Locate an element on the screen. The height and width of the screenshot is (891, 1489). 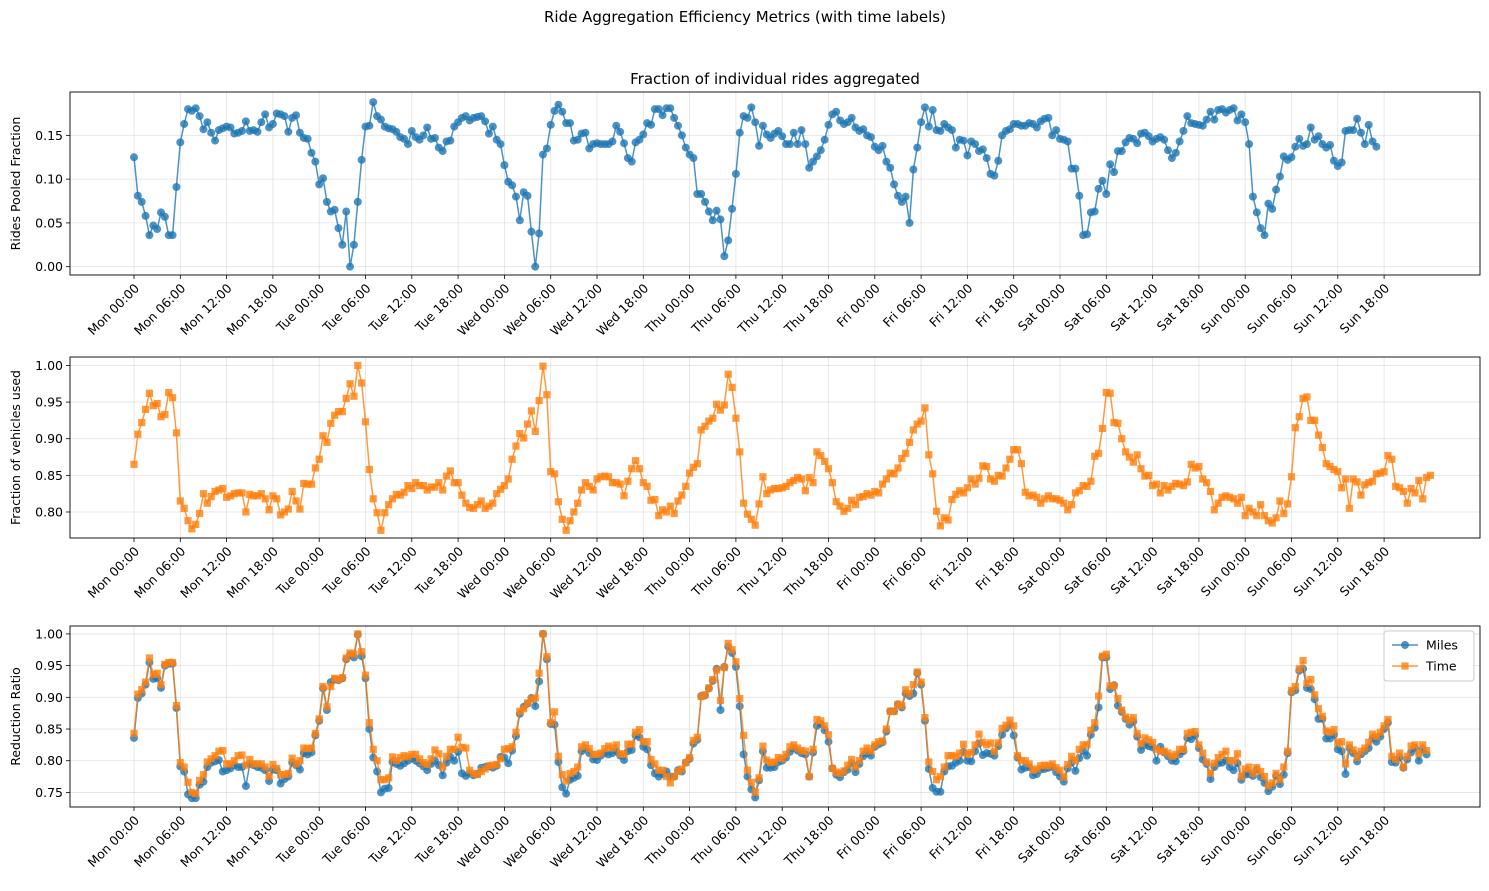
x-tick-label: Thu 00:00 is located at coordinates (670, 571).